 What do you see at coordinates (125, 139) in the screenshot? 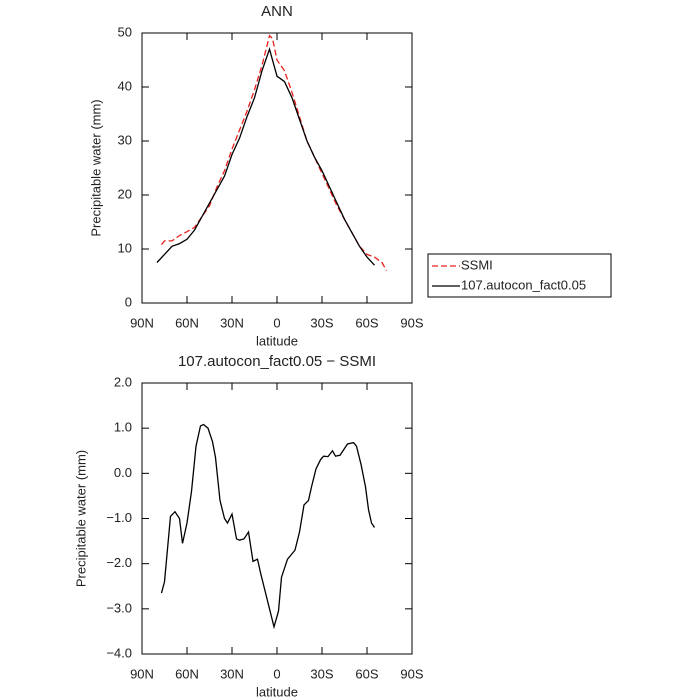
I see `y-tick-label: 30` at bounding box center [125, 139].